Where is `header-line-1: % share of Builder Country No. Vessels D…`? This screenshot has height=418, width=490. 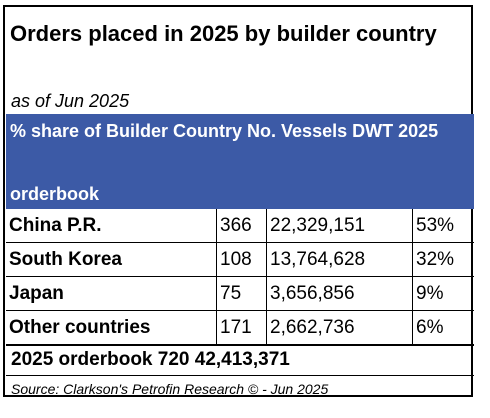 header-line-1: % share of Builder Country No. Vessels D… is located at coordinates (224, 131).